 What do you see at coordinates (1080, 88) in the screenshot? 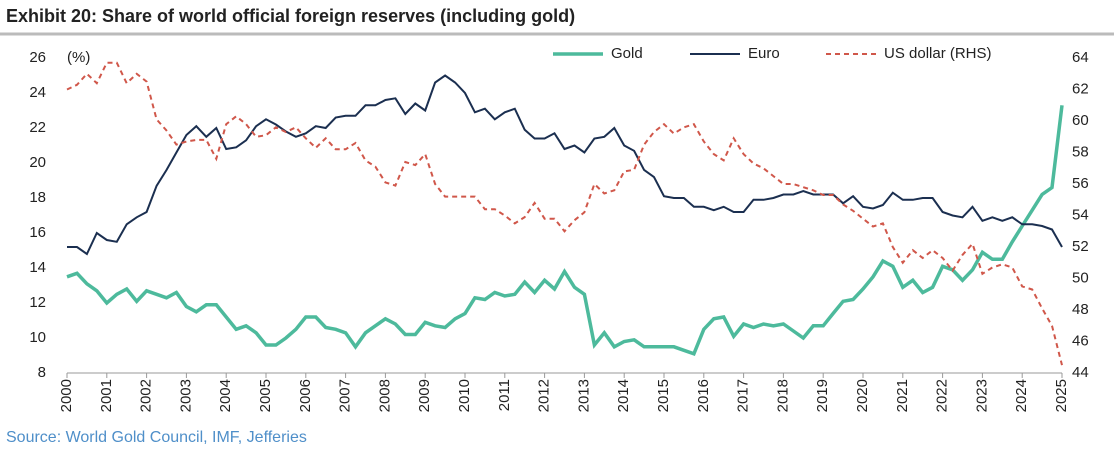
I see `y2-tick-label: 62` at bounding box center [1080, 88].